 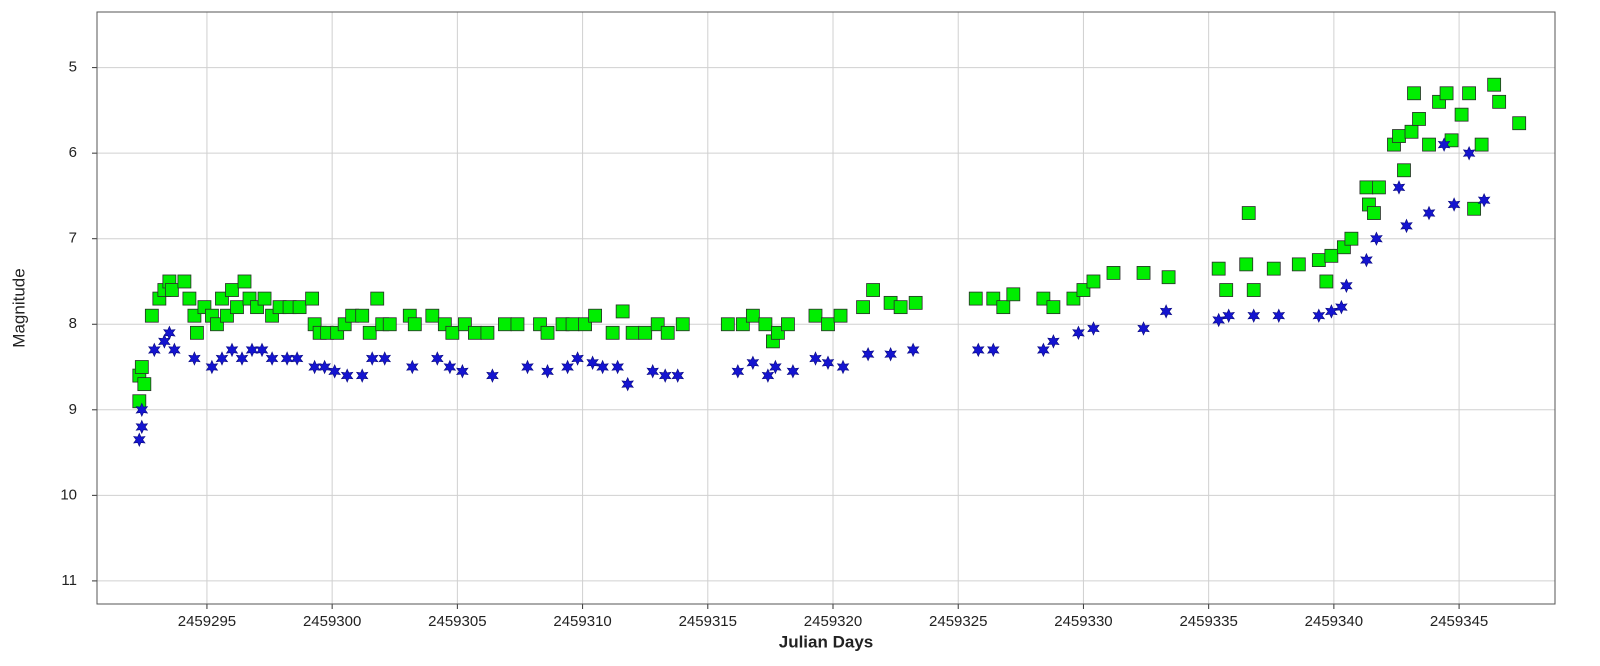 I want to click on x-tick-label: 2459345, so click(x=1459, y=621).